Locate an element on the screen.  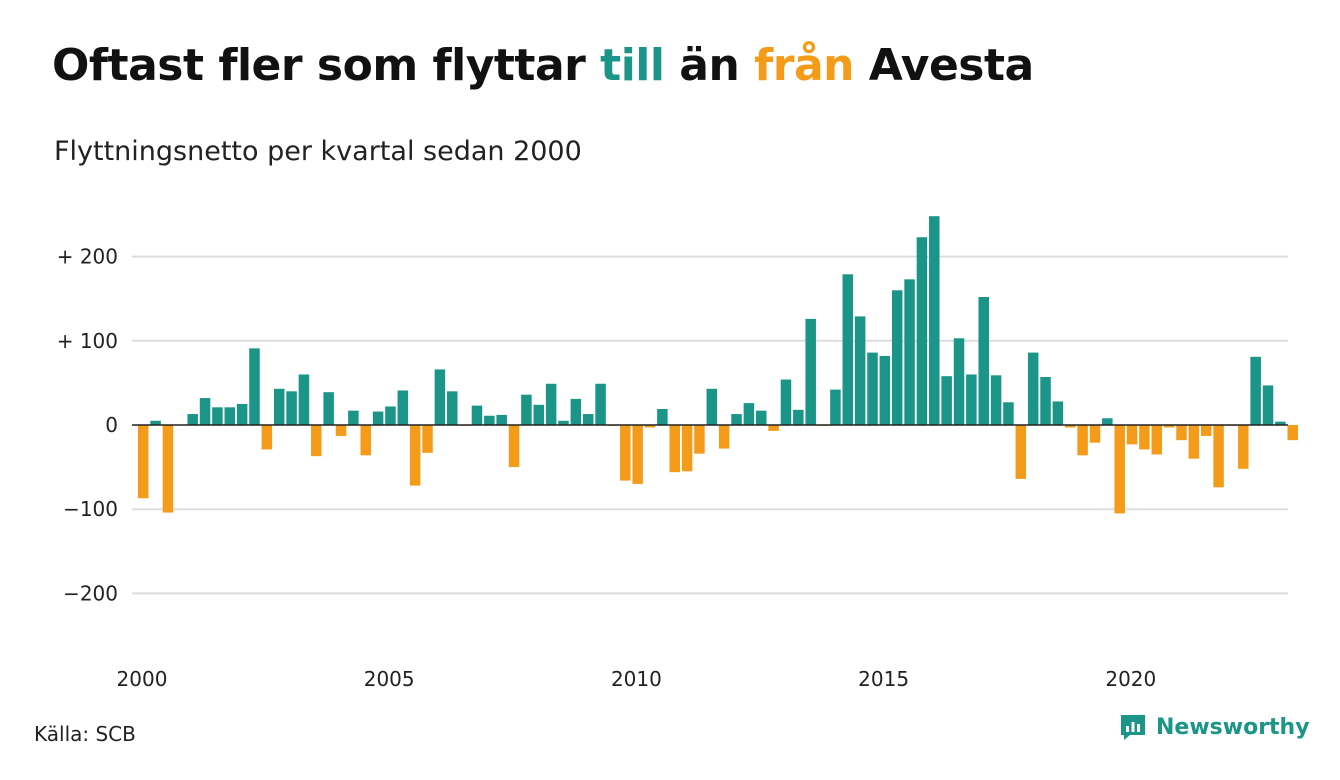
brand-logo: Newsworthy is located at coordinates (1214, 727).